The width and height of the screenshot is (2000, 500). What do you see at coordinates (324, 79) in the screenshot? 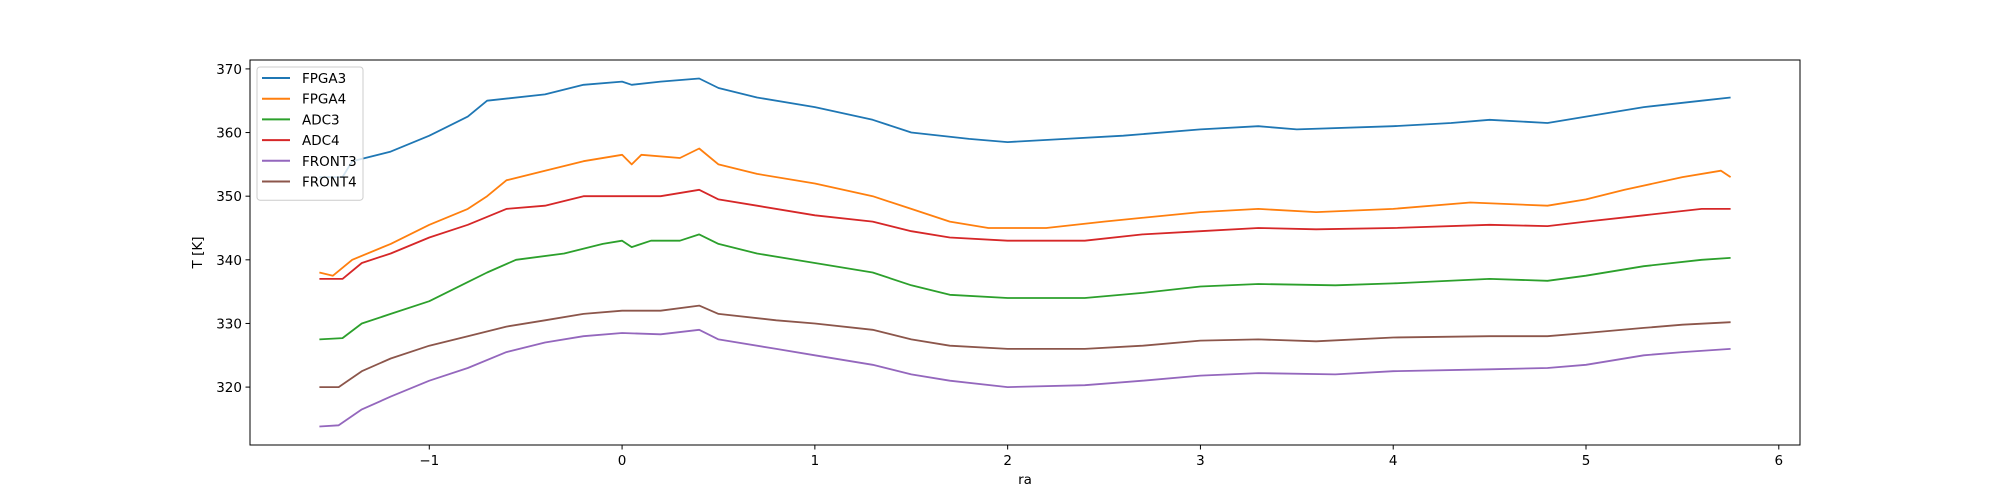
I see `legend-label: FPGA3` at bounding box center [324, 79].